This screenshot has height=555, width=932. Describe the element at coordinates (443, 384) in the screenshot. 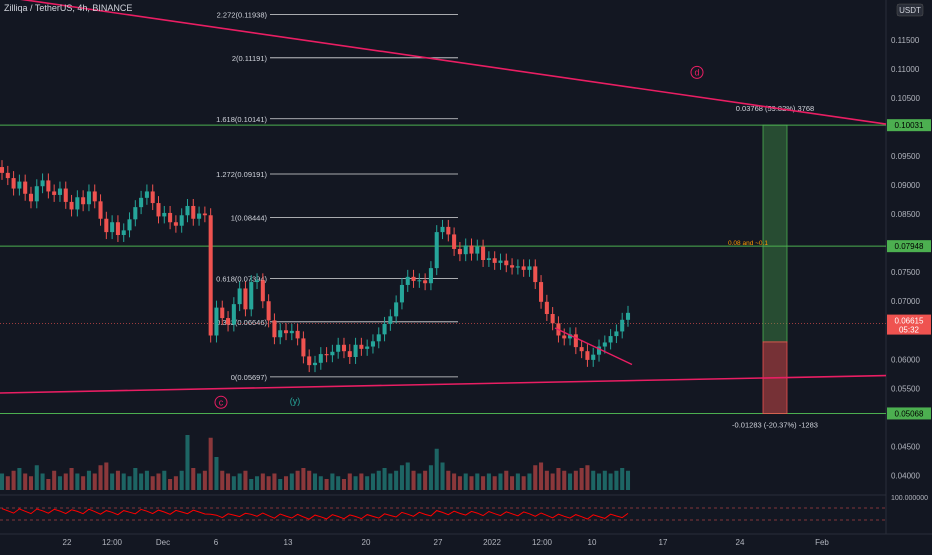

I see `lower-trend-line` at that location.